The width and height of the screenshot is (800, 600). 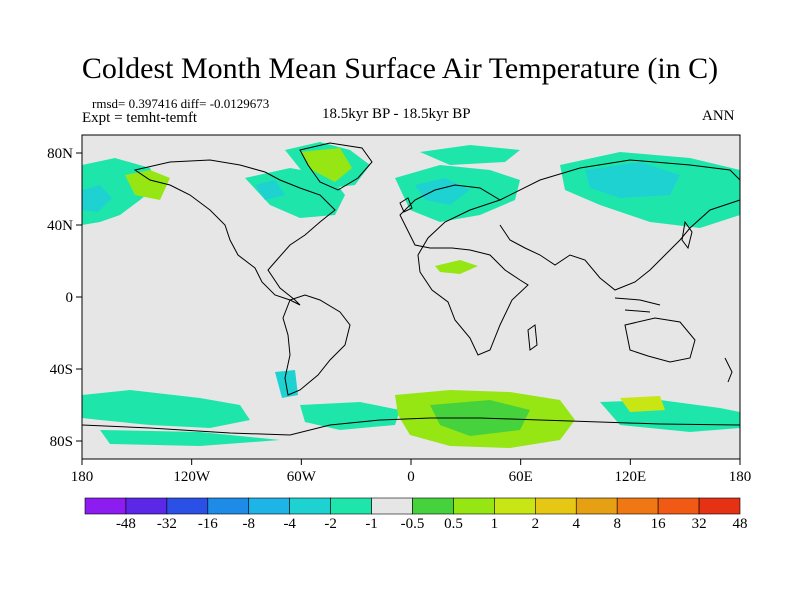 What do you see at coordinates (350, 416) in the screenshot?
I see `anomaly-weddell` at bounding box center [350, 416].